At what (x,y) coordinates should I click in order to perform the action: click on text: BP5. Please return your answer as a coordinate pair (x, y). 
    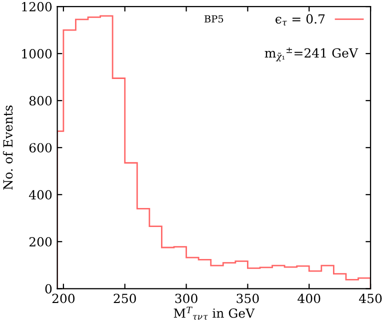
    Looking at the image, I should click on (214, 19).